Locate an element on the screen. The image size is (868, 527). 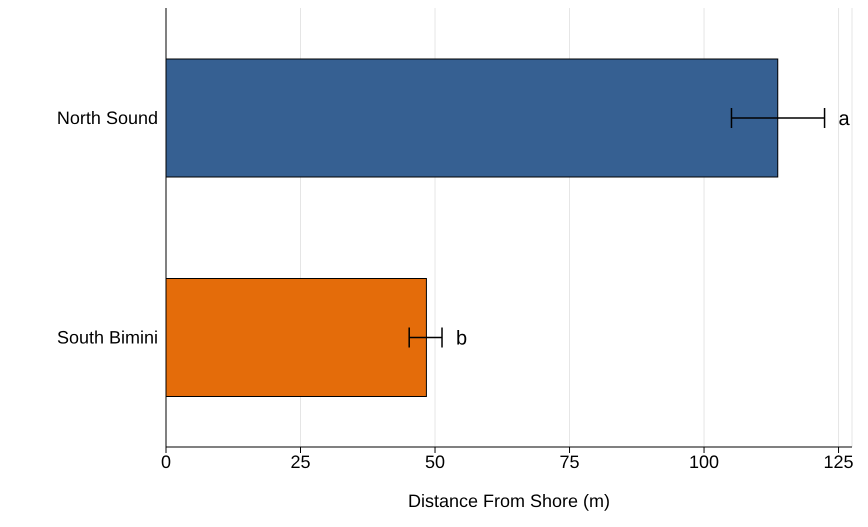
y-tick-label: South Bimini is located at coordinates (107, 338).